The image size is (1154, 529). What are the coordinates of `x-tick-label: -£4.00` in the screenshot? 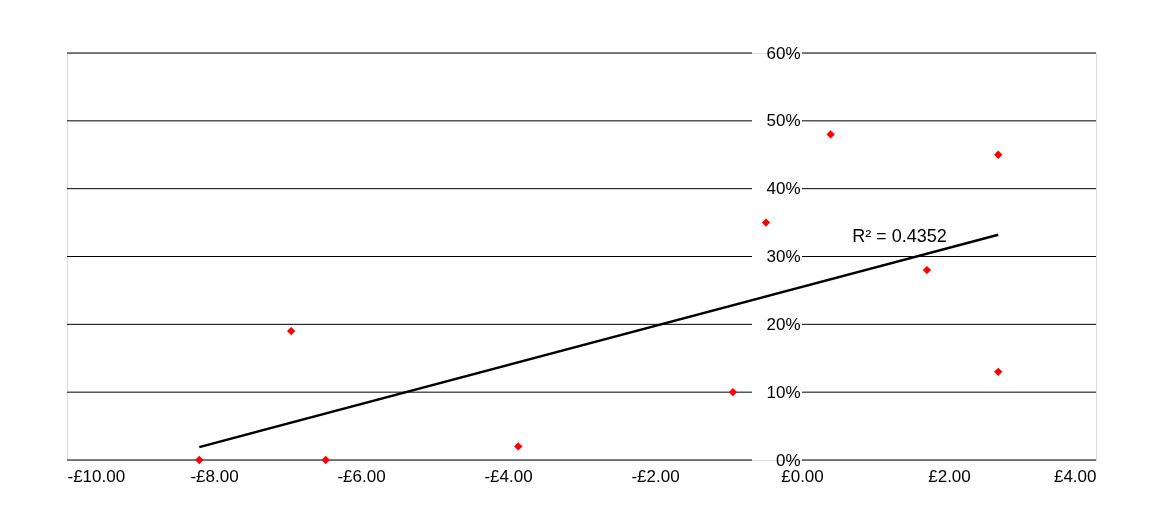 It's located at (508, 476).